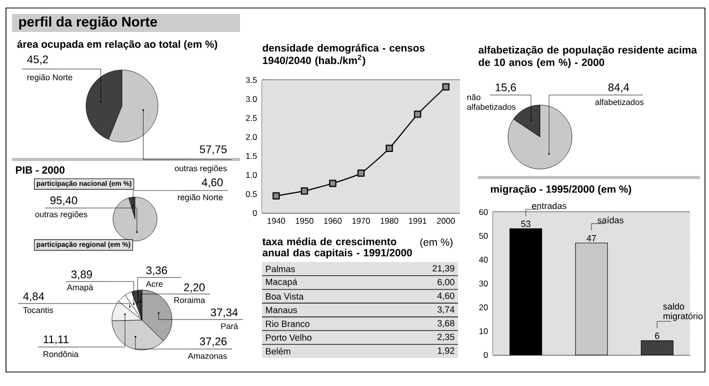  Describe the element at coordinates (61, 354) in the screenshot. I see `slice-label: Rondônia` at that location.